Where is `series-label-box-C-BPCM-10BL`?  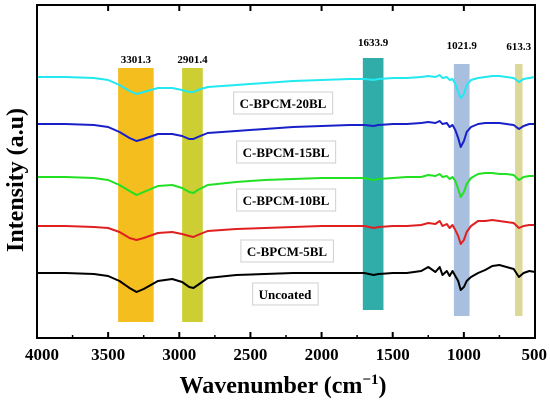
series-label-box-C-BPCM-10BL is located at coordinates (286, 200).